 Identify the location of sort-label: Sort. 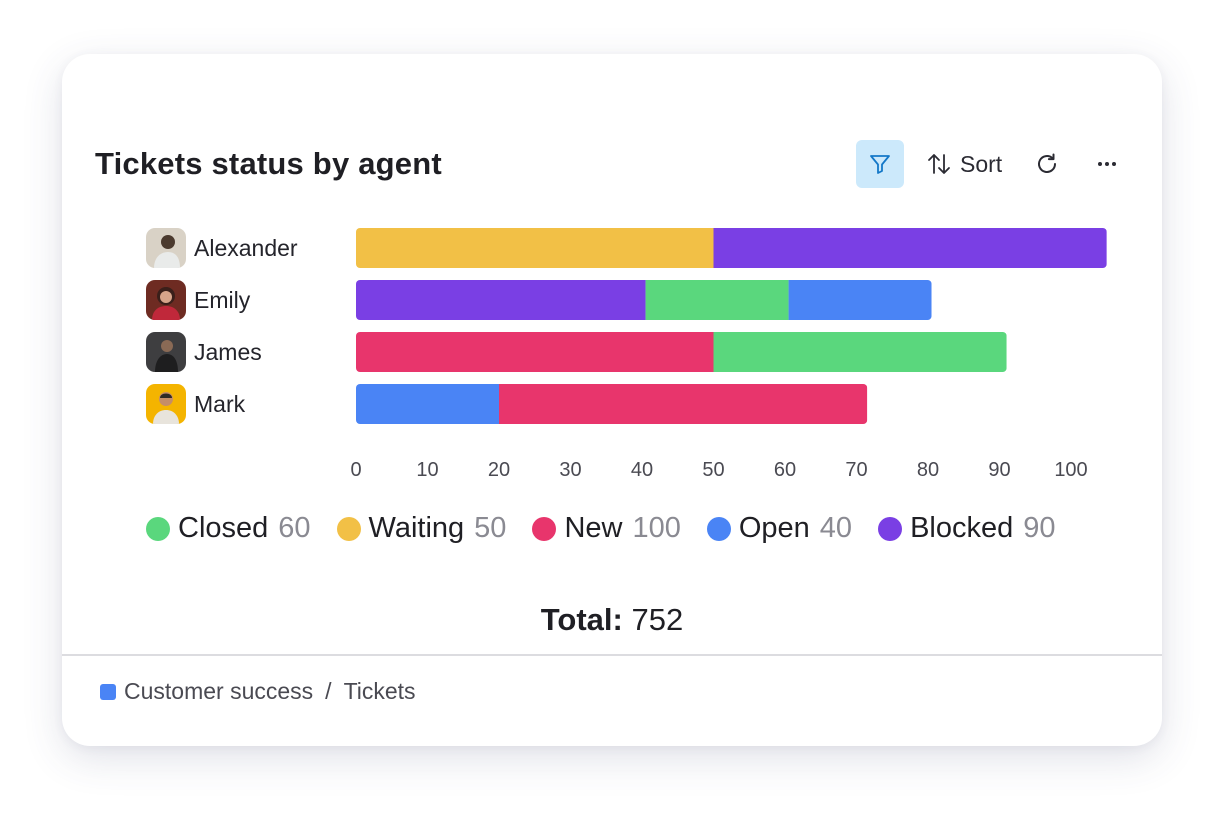
(981, 163).